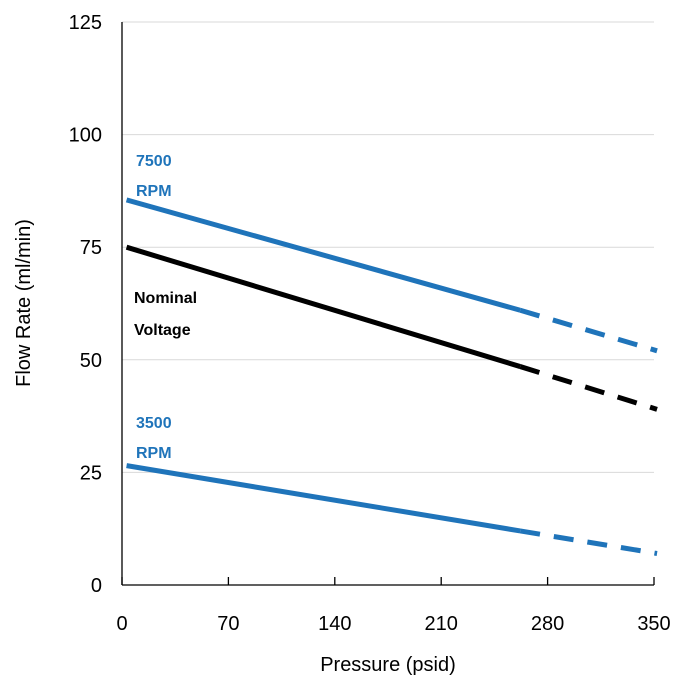 Image resolution: width=676 pixels, height=679 pixels. What do you see at coordinates (85, 304) in the screenshot?
I see `y-ticks: 0 25 50 75 100 125` at bounding box center [85, 304].